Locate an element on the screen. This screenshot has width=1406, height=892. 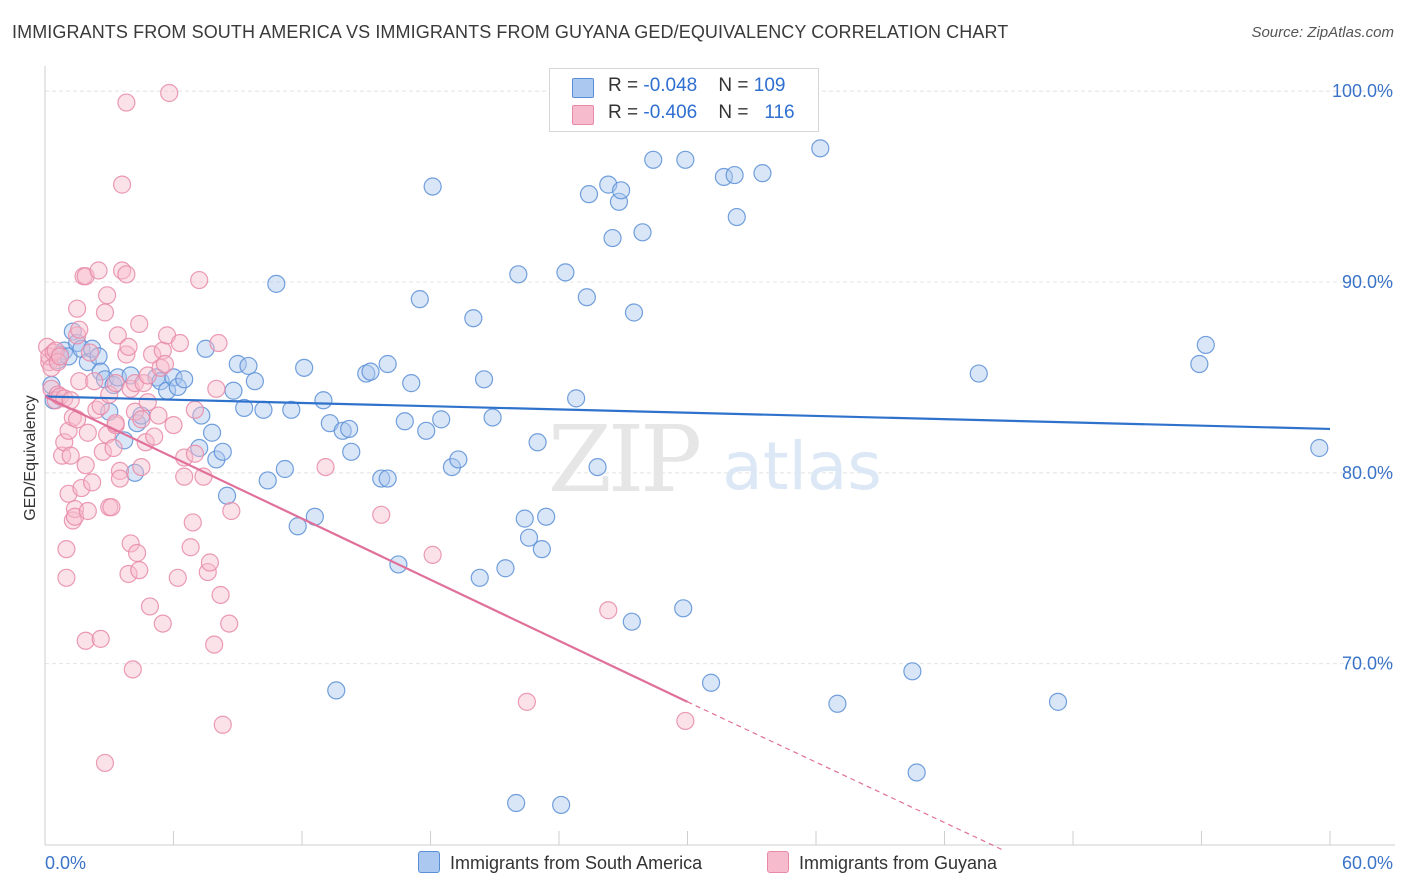
legend-n-label: N = is located at coordinates (736, 112).